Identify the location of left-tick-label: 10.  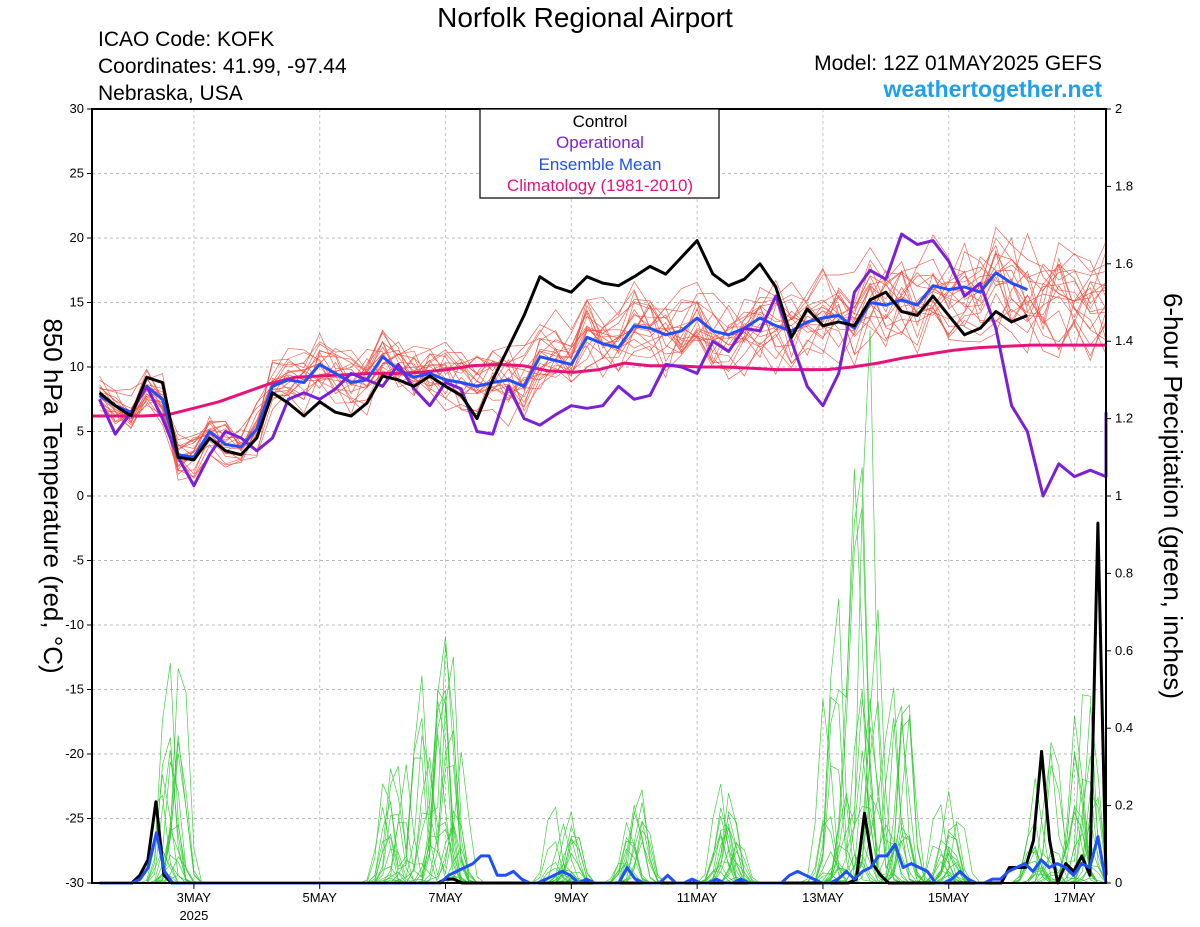
(77, 366).